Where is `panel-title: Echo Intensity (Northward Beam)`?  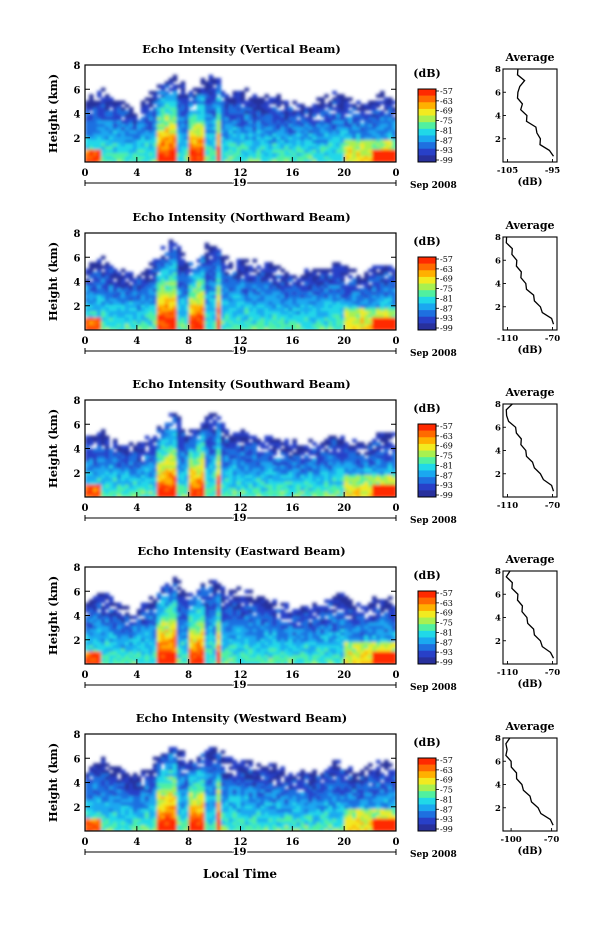
panel-title: Echo Intensity (Northward Beam) is located at coordinates (241, 217).